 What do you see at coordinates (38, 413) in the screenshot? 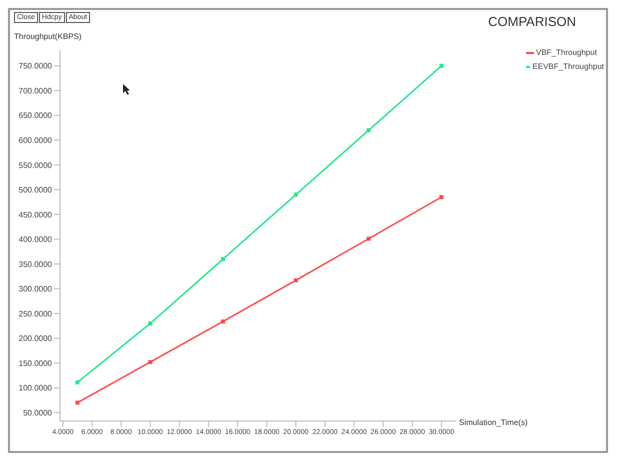
I see `y-tick-label: 50.0000` at bounding box center [38, 413].